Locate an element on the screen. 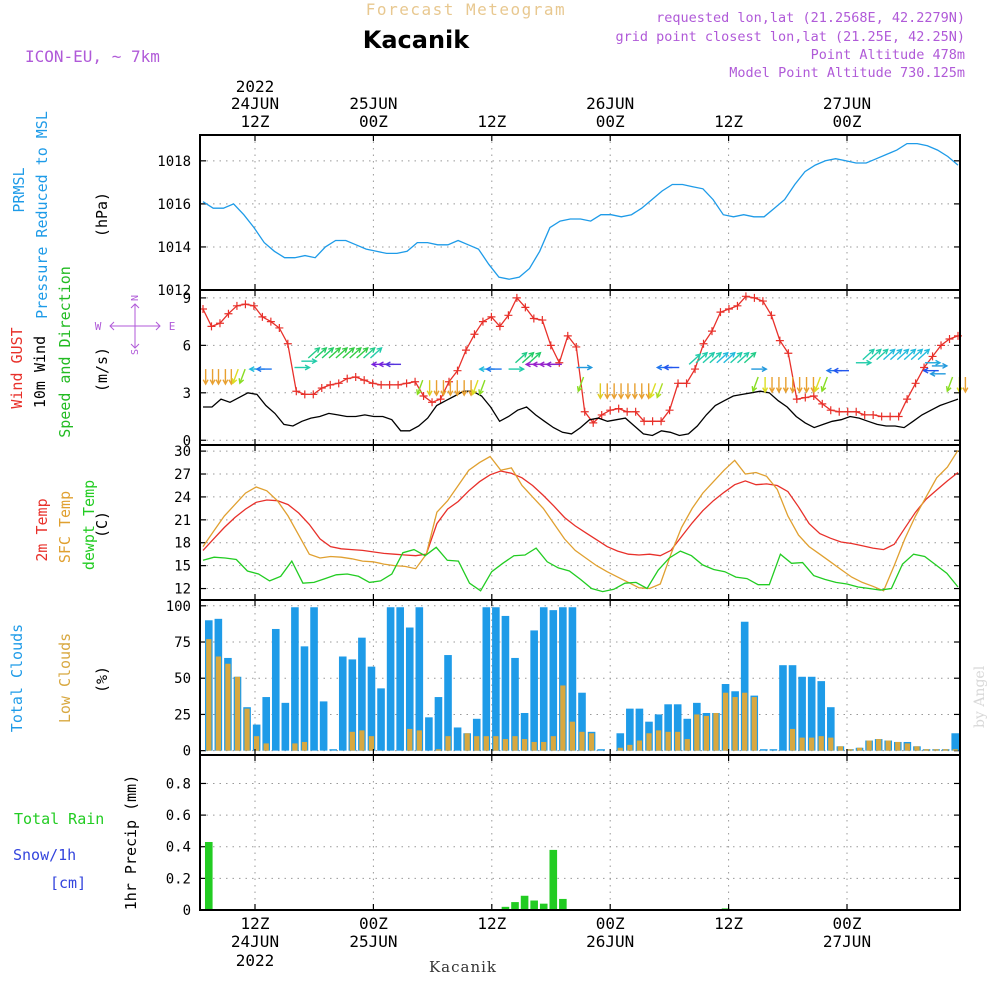 This screenshot has width=1000, height=1000. top-axis-hour: 00Z is located at coordinates (373, 121).